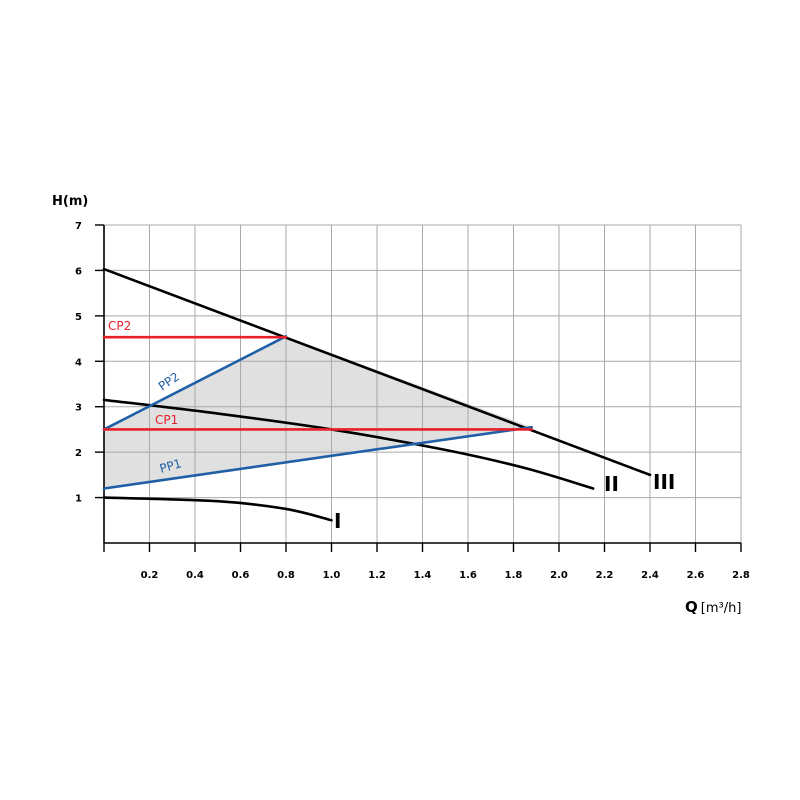  What do you see at coordinates (78, 271) in the screenshot?
I see `y-tick-label: 6` at bounding box center [78, 271].